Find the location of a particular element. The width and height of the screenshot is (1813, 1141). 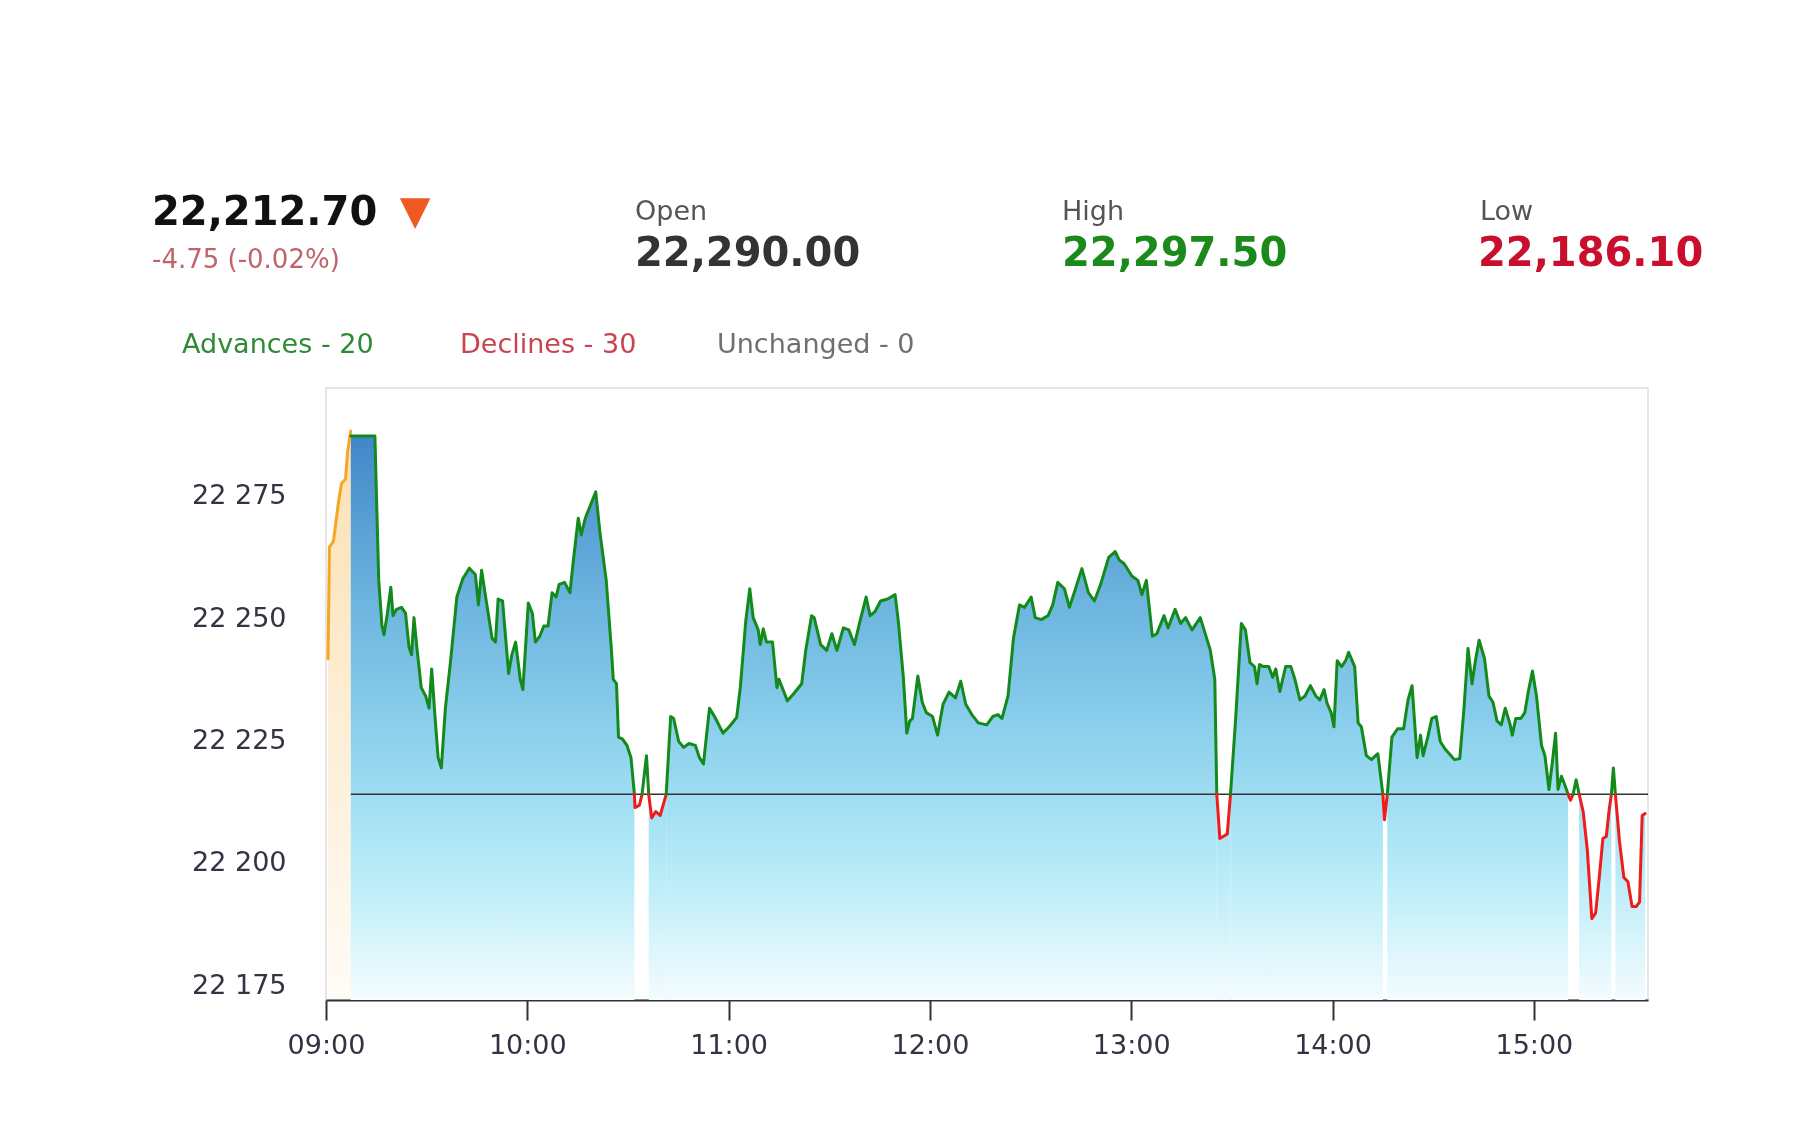

y-tick-label: 22 175 is located at coordinates (239, 984).